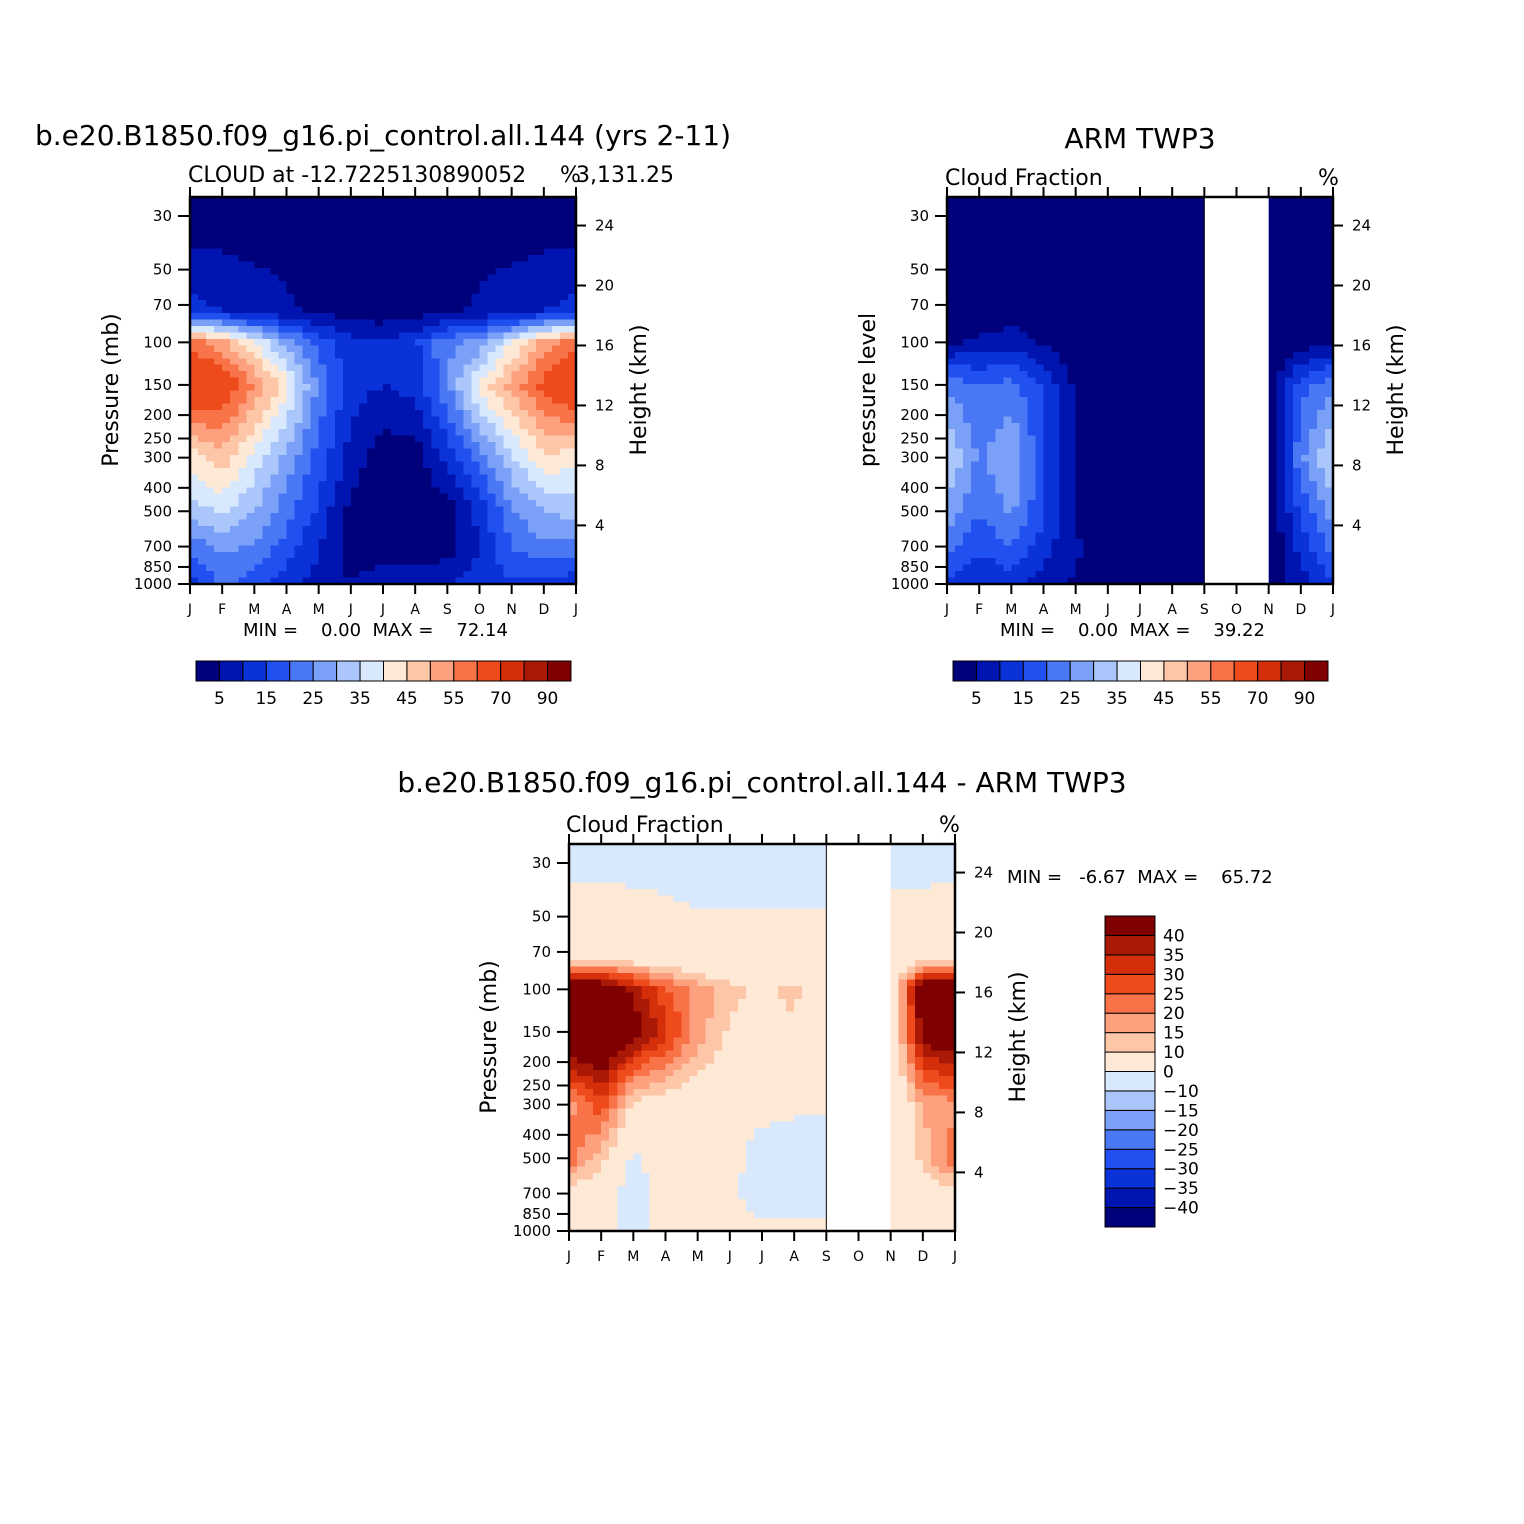 The width and height of the screenshot is (1524, 1524). Describe the element at coordinates (511, 610) in the screenshot. I see `month-label: N` at that location.